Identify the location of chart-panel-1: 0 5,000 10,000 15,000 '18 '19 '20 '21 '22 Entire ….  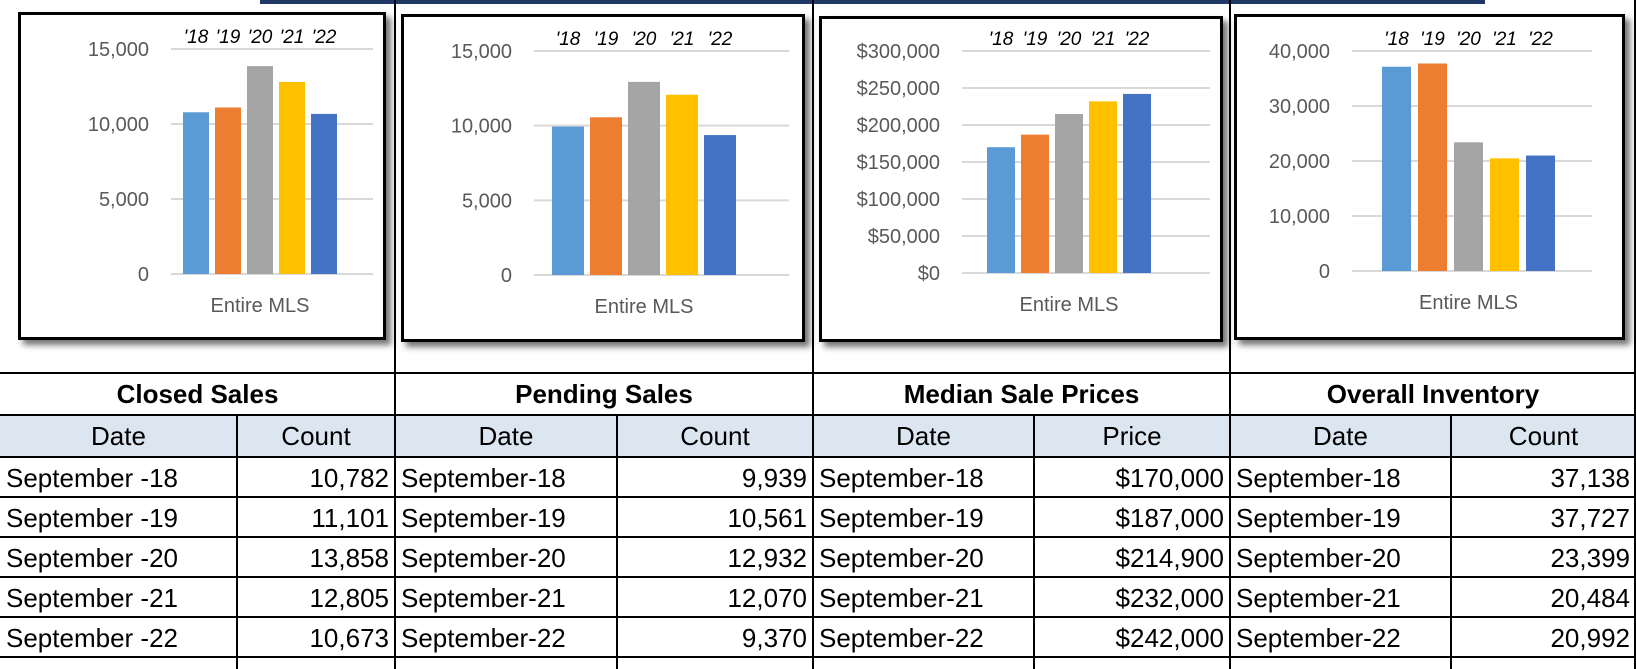
(202, 176).